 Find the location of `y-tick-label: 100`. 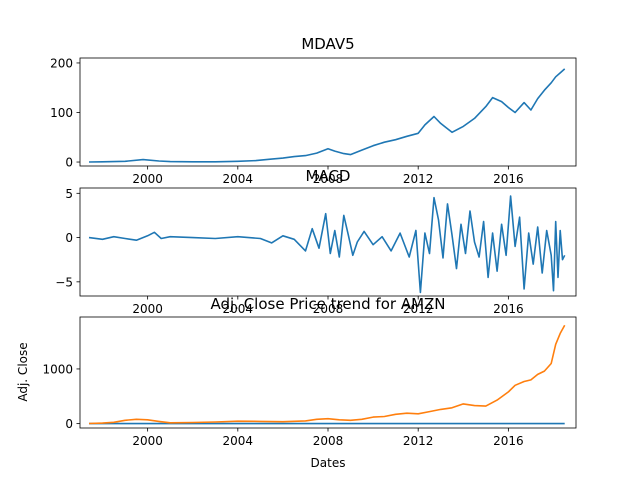

y-tick-label: 100 is located at coordinates (61, 113).